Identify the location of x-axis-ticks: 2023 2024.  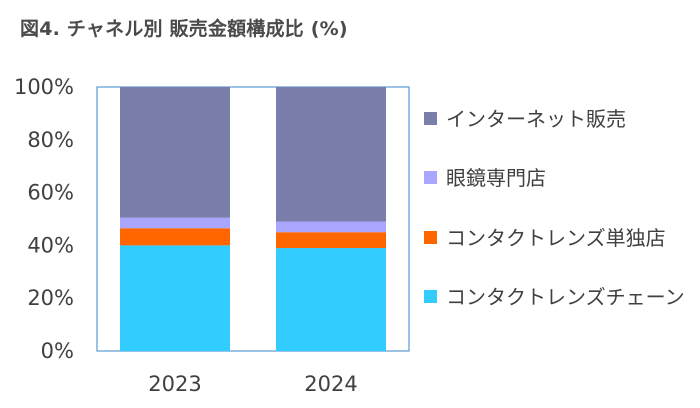
(252, 384).